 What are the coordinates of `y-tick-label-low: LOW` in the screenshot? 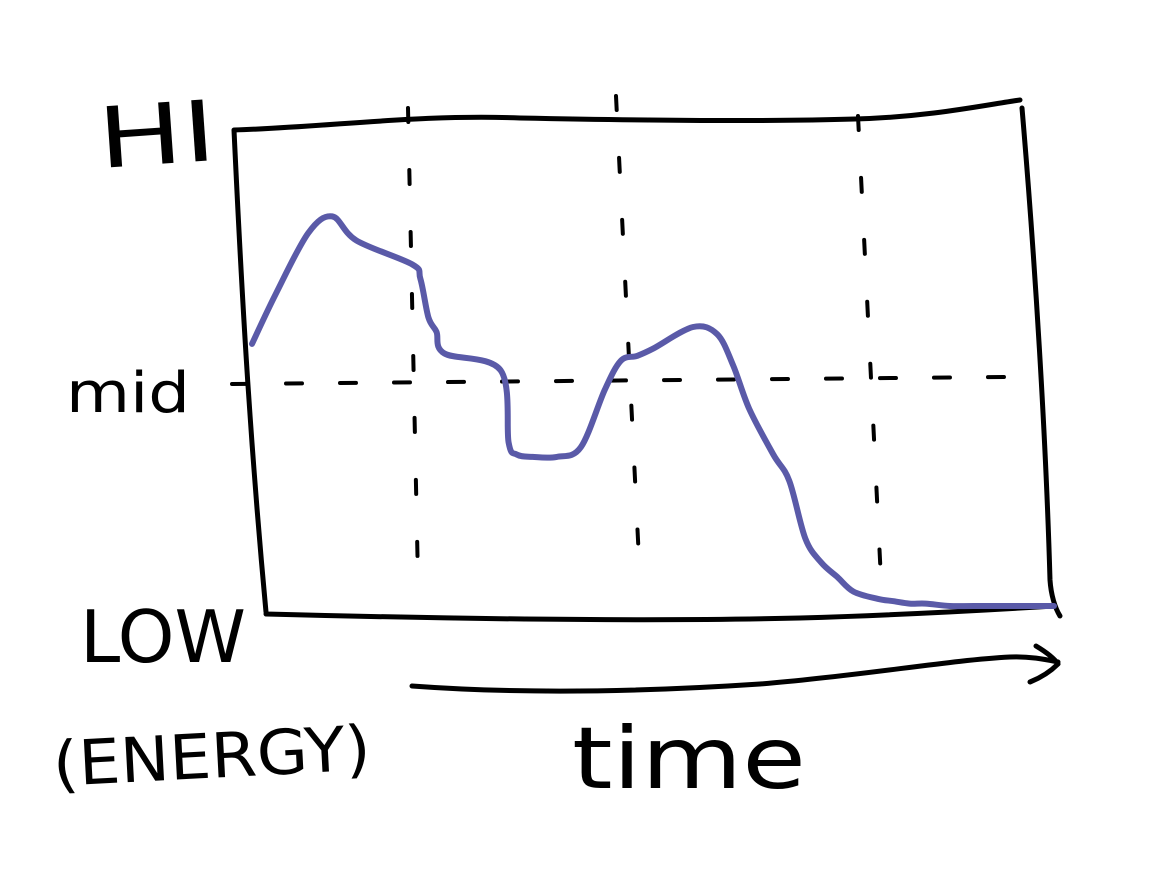 It's located at (163, 637).